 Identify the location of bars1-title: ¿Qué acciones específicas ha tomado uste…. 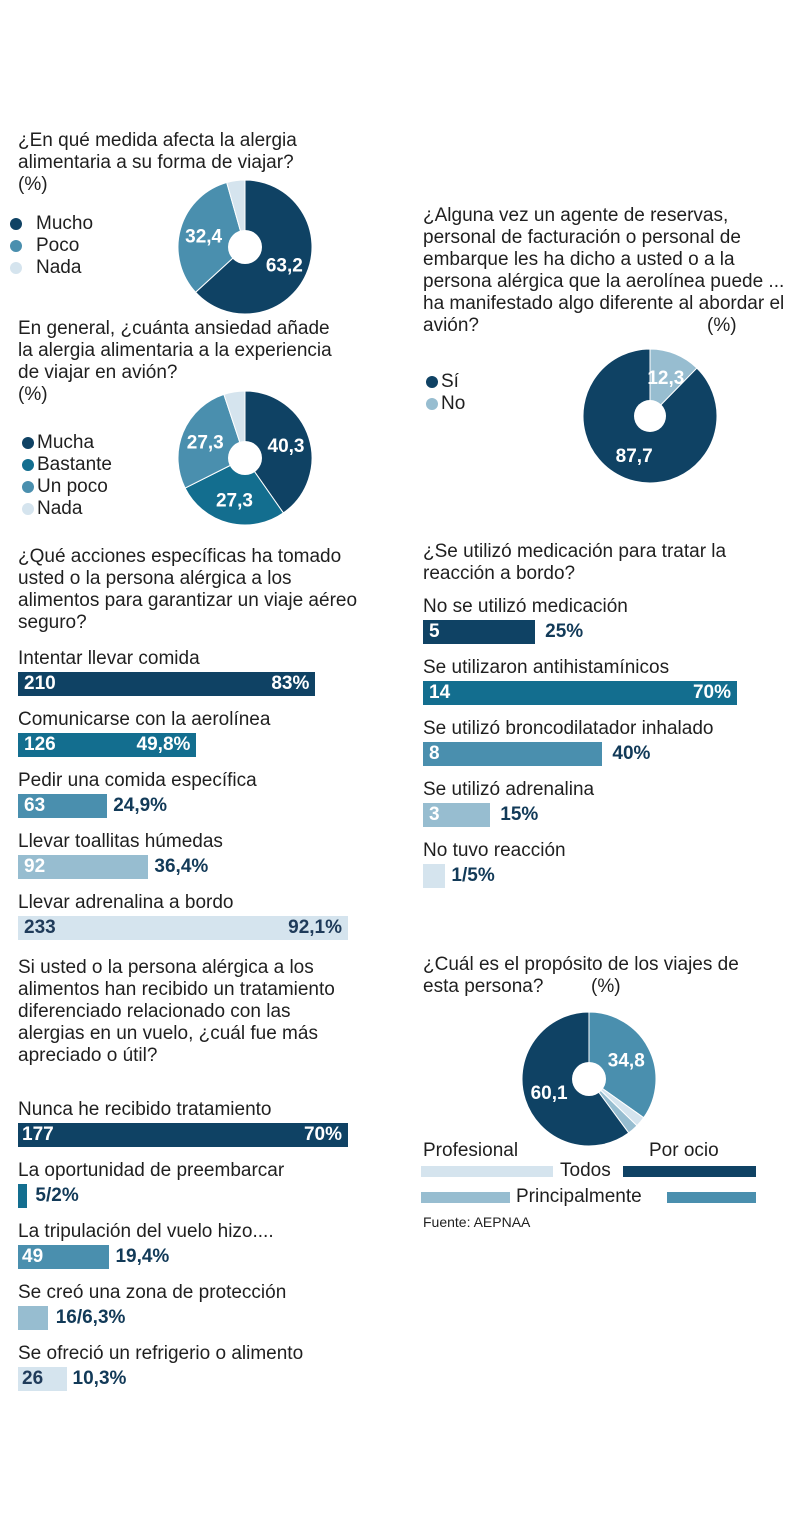
(188, 589).